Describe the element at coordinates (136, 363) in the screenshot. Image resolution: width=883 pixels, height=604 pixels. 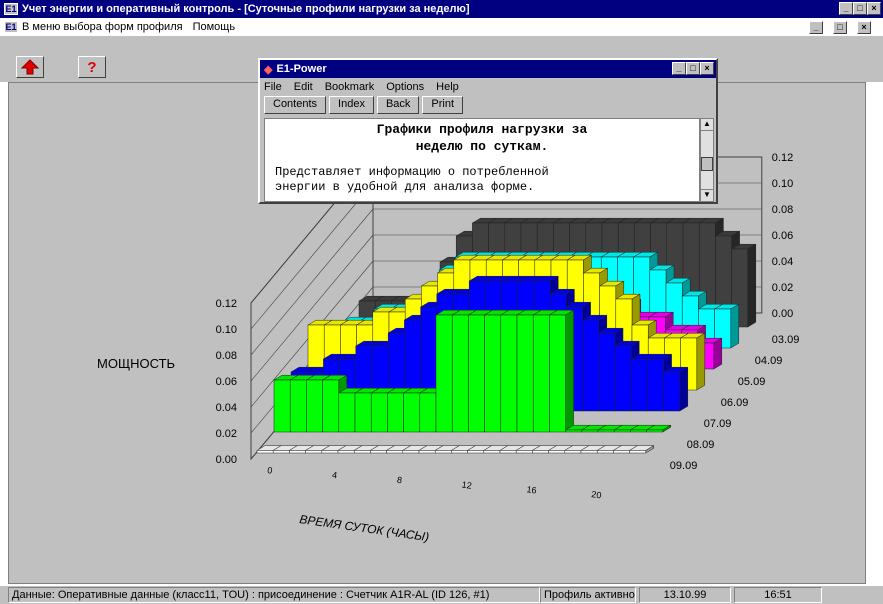
I see `y-axis-label: МОЩНОСТЬ` at that location.